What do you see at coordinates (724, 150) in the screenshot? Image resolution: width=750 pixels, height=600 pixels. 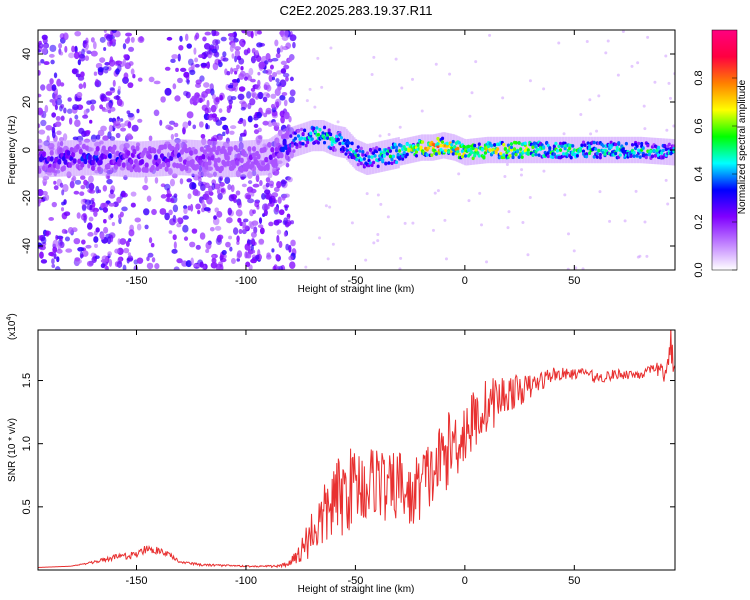 I see `colorbar-gradient` at bounding box center [724, 150].